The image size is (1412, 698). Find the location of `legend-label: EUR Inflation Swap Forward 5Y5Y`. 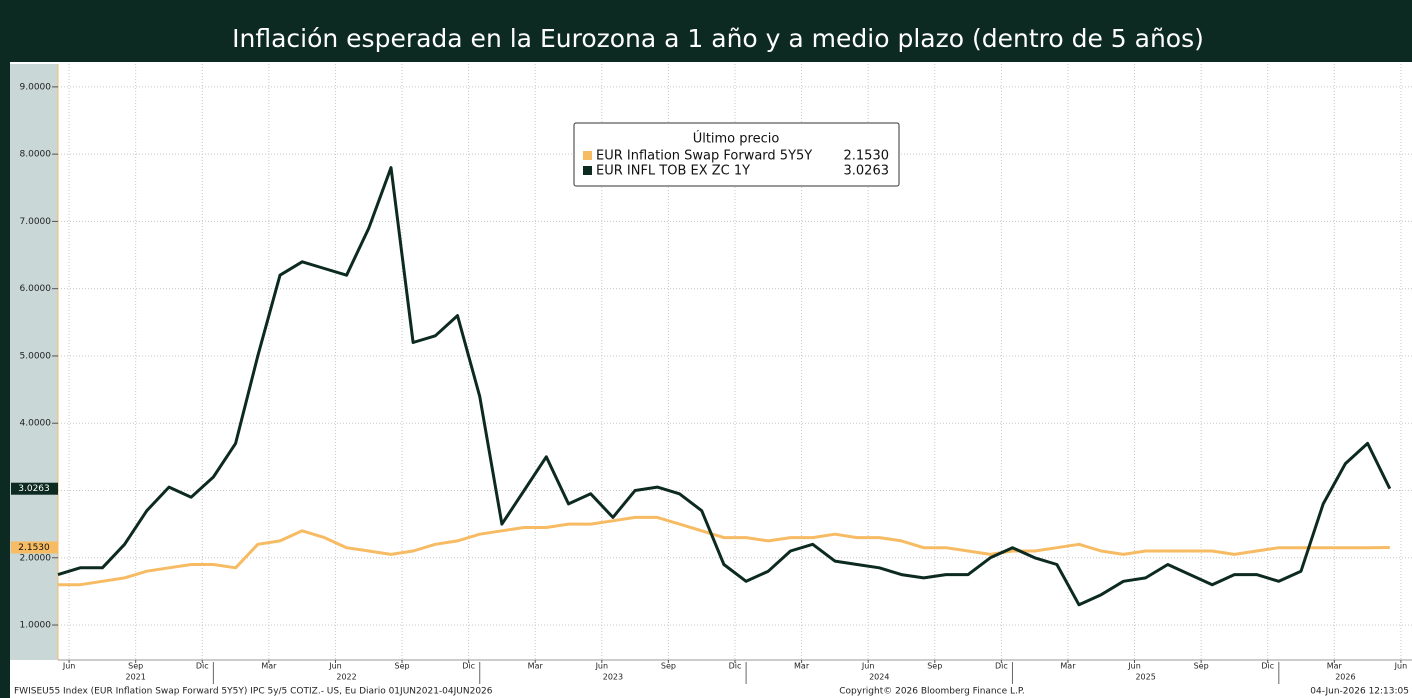

legend-label: EUR Inflation Swap Forward 5Y5Y is located at coordinates (704, 156).